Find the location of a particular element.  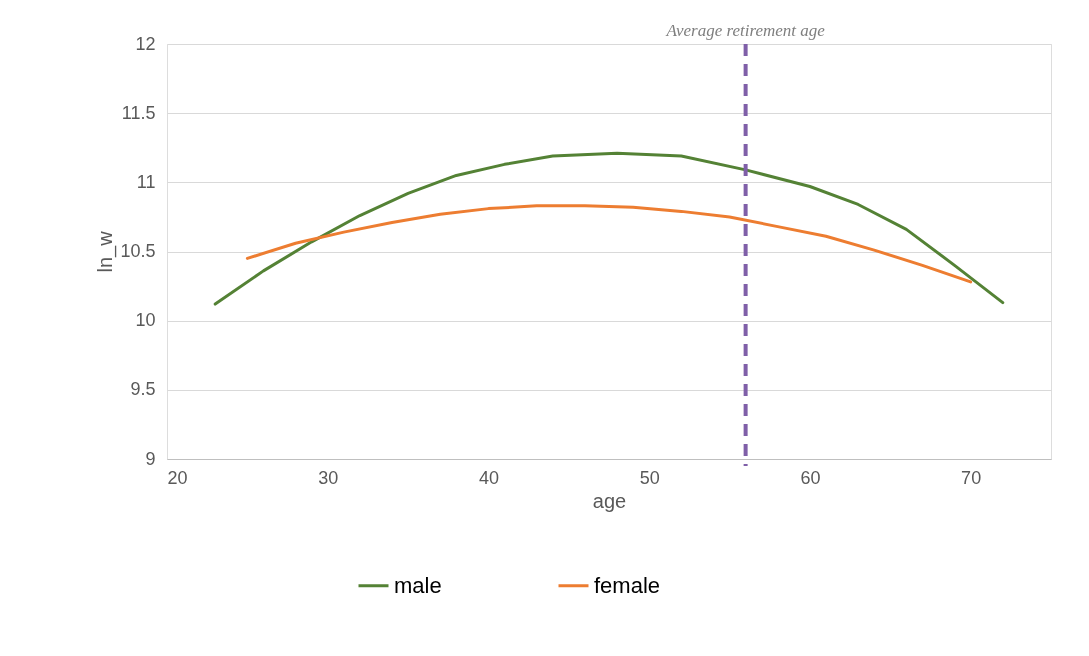

y-tick-label: 11 is located at coordinates (146, 181).